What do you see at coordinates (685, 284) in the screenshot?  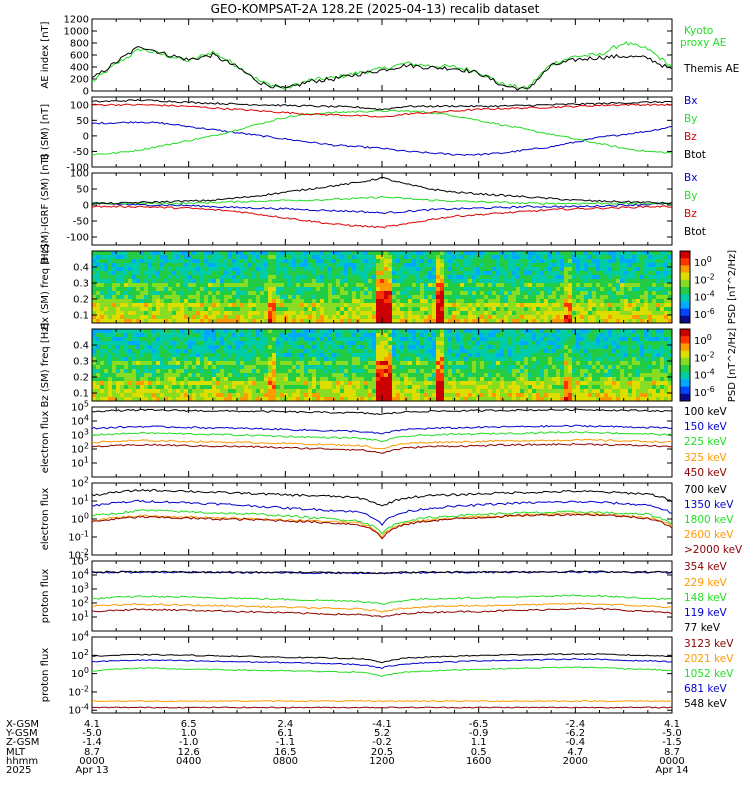 I see `colorbar-segment` at bounding box center [685, 284].